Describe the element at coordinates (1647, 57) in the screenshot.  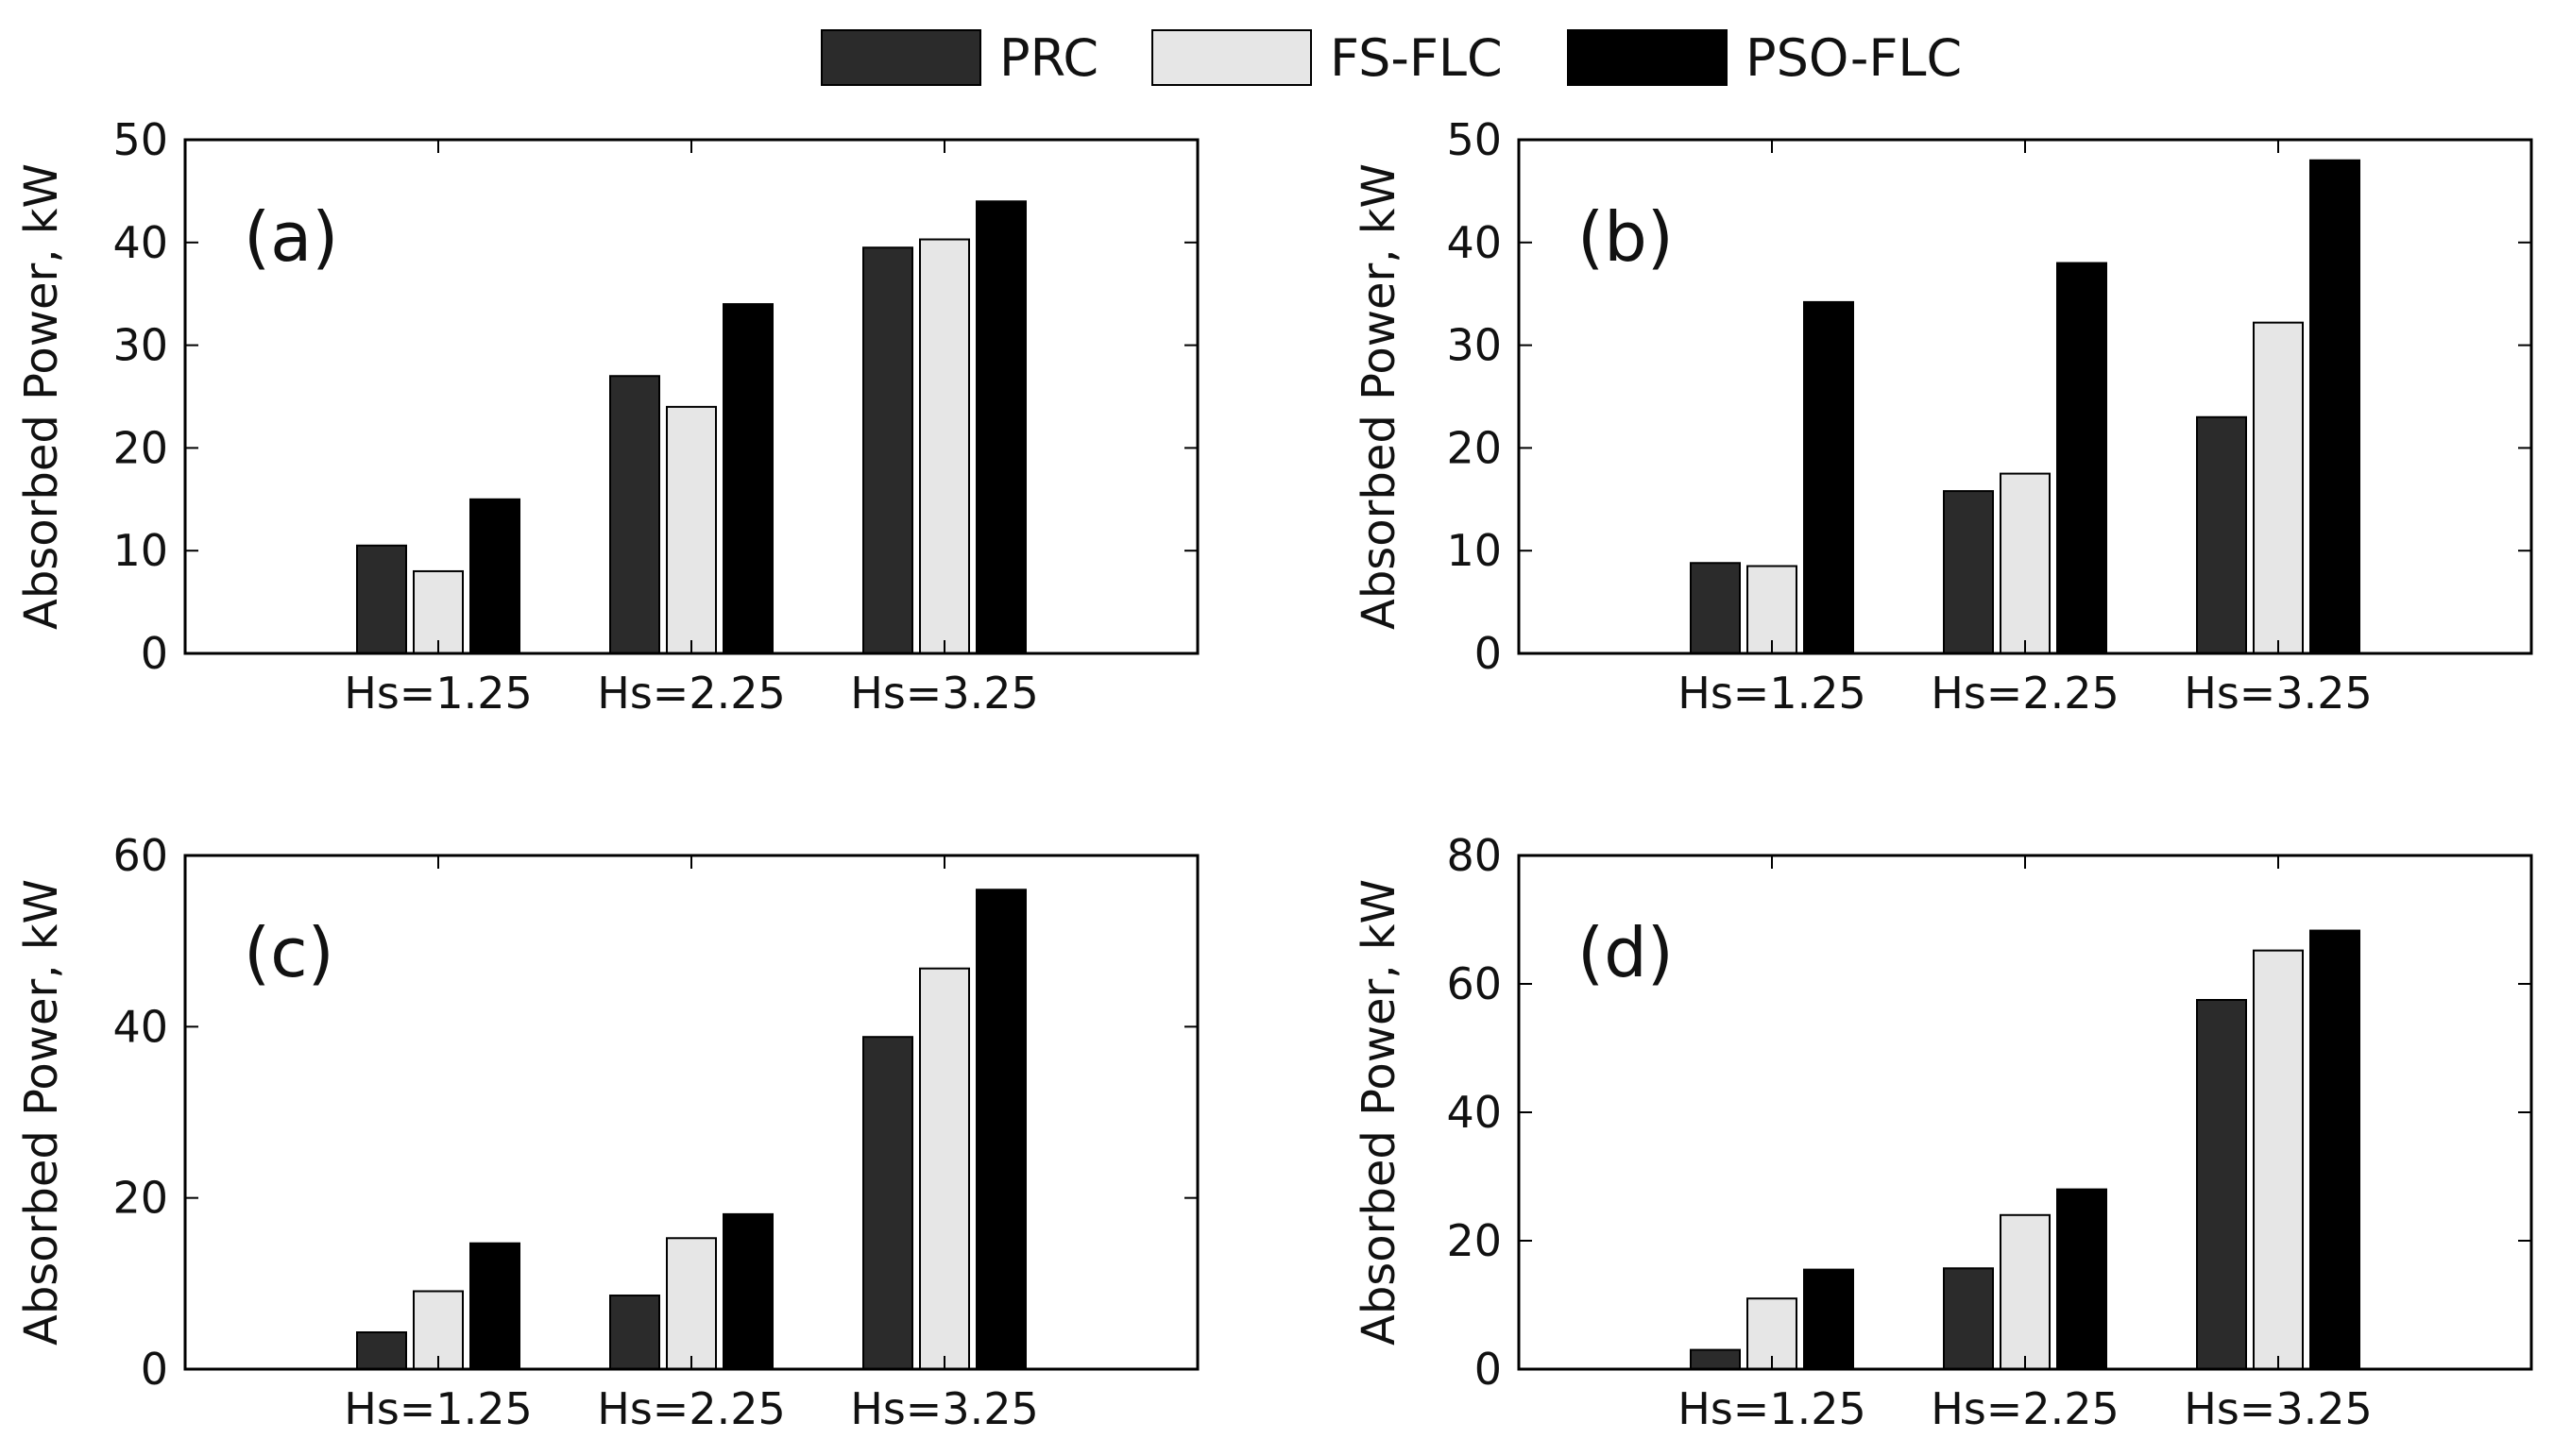
I see `legend-swatch-pso-flc` at that location.